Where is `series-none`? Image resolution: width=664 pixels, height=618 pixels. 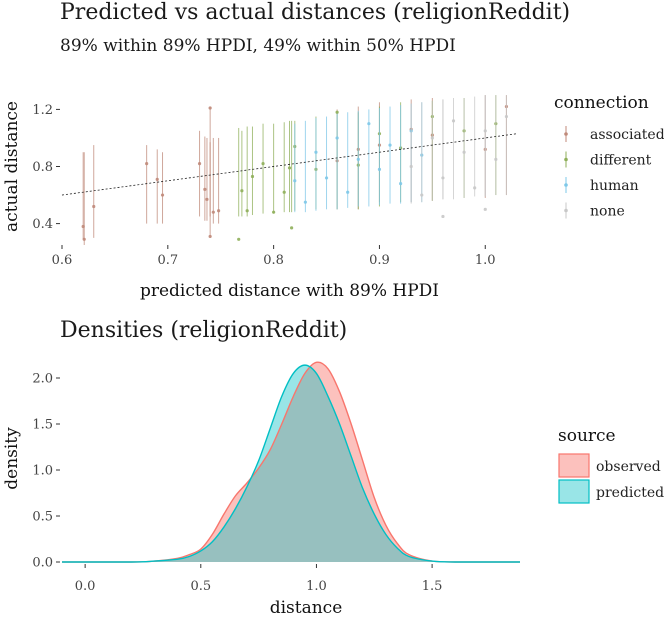 series-none is located at coordinates (459, 157).